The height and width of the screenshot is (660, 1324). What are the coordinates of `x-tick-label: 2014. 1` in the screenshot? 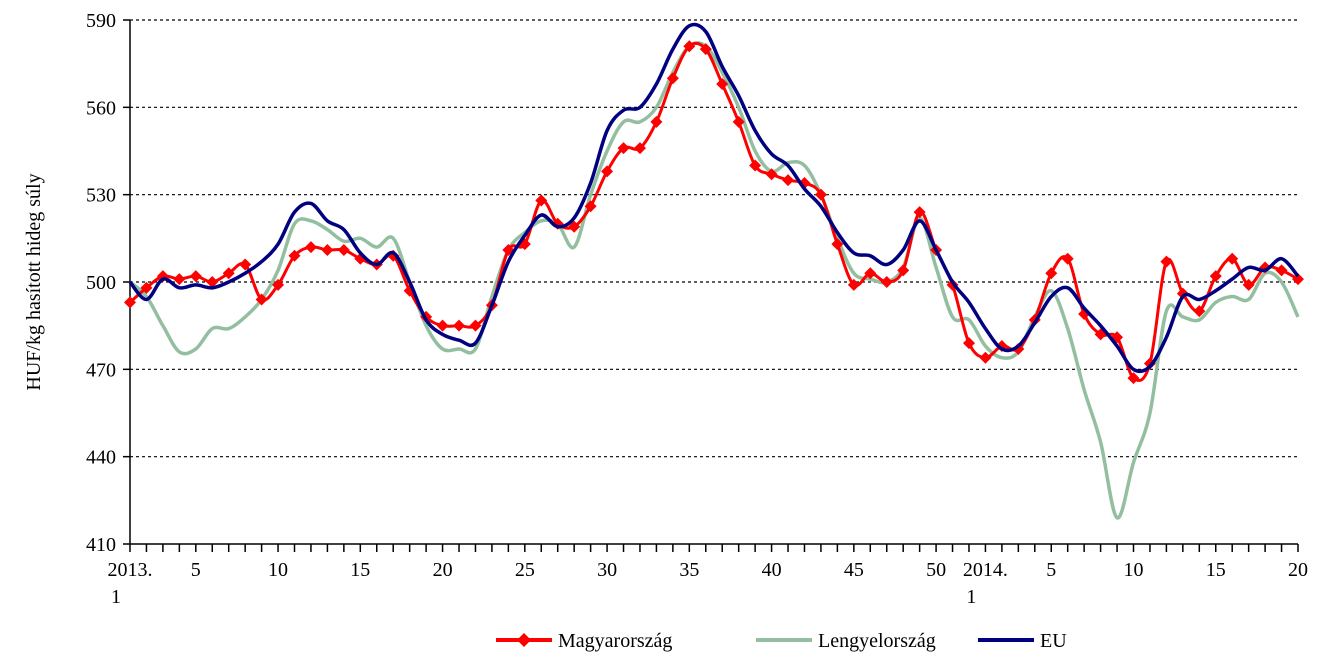 It's located at (985, 583).